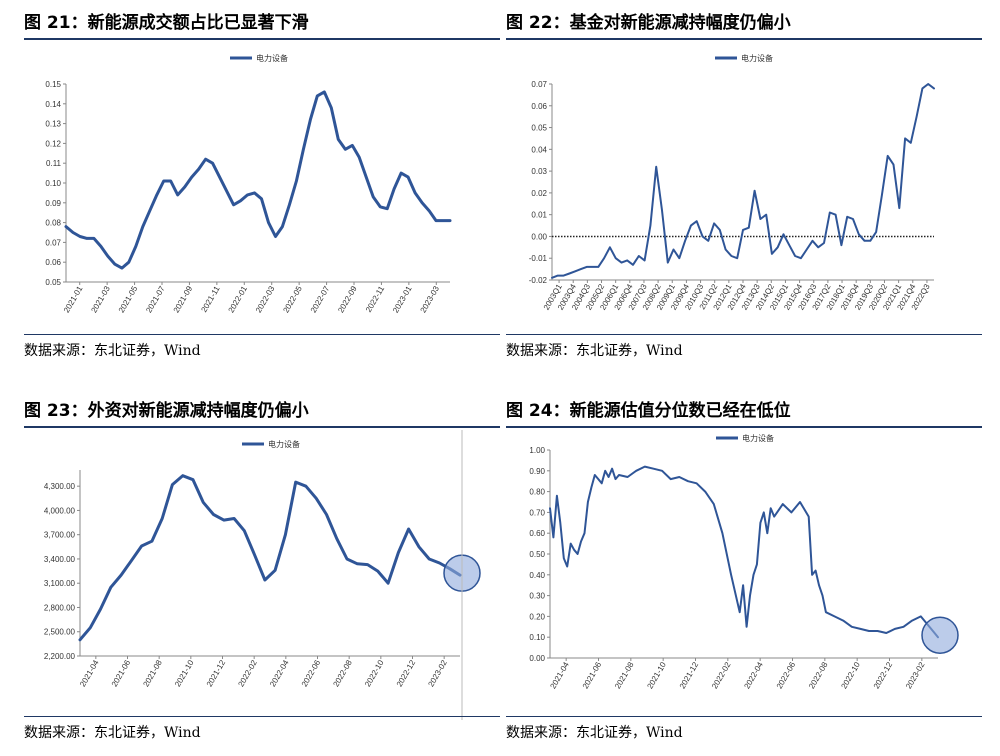 The width and height of the screenshot is (1000, 756). What do you see at coordinates (53, 104) in the screenshot?
I see `y-tick-label: 0.14` at bounding box center [53, 104].